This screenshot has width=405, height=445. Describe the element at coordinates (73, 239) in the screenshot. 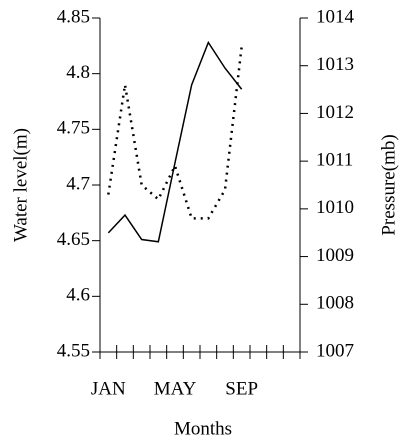

I see `y-tick-label: 4.65` at that location.